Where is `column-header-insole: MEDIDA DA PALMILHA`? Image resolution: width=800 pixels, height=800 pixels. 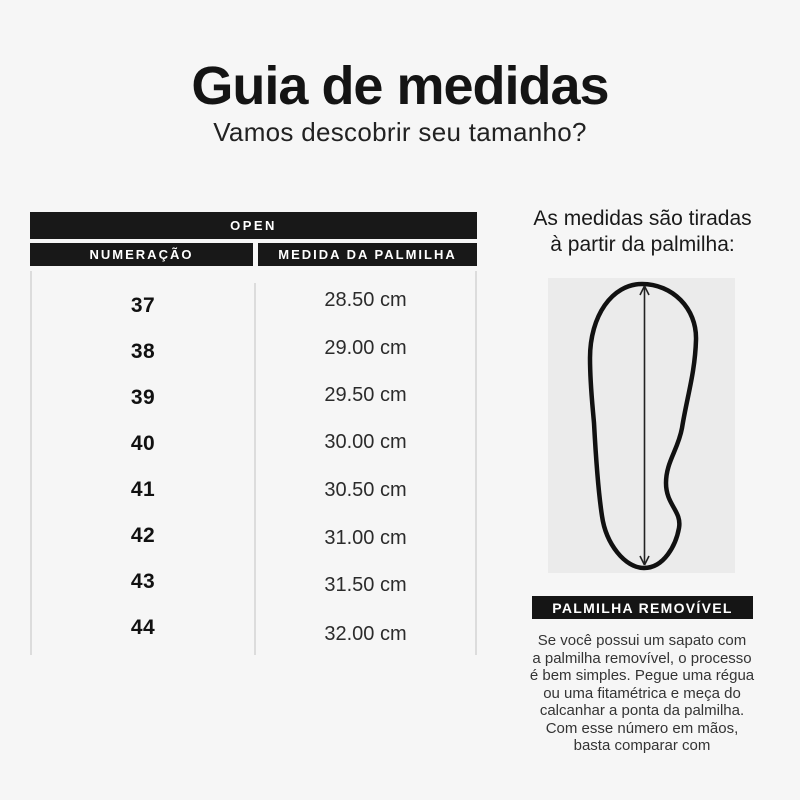
column-header-insole: MEDIDA DA PALMILHA is located at coordinates (367, 254).